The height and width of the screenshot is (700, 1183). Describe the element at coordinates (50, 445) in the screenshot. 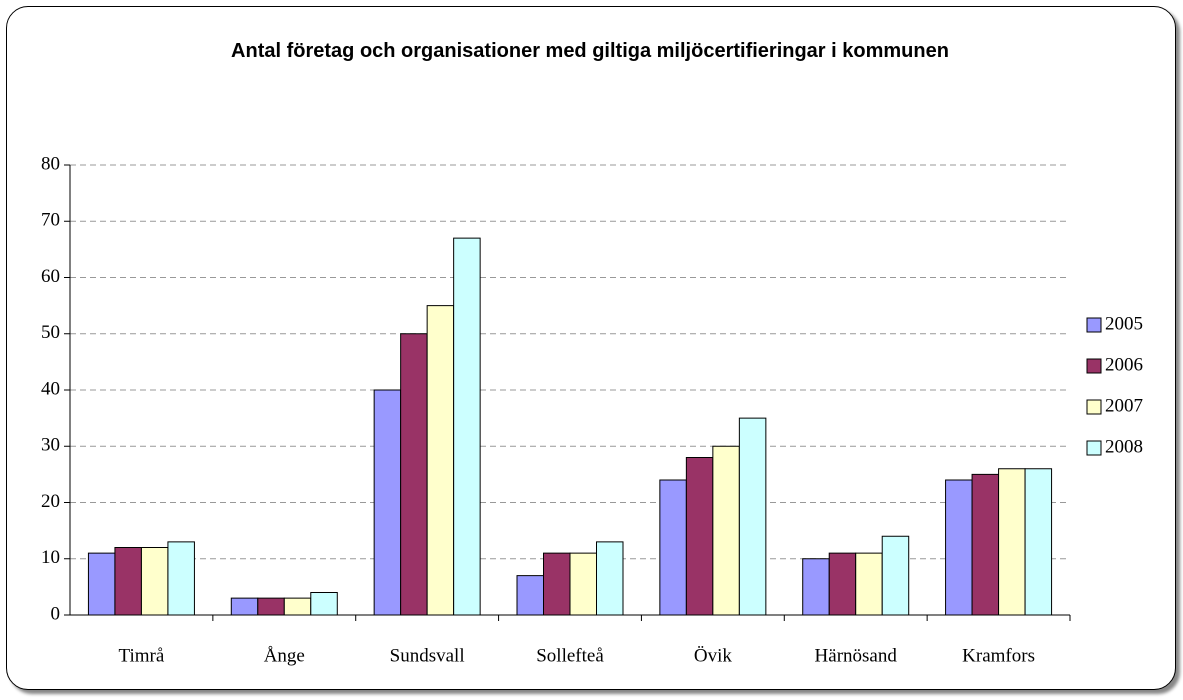

I see `y-tick-label: 30` at that location.